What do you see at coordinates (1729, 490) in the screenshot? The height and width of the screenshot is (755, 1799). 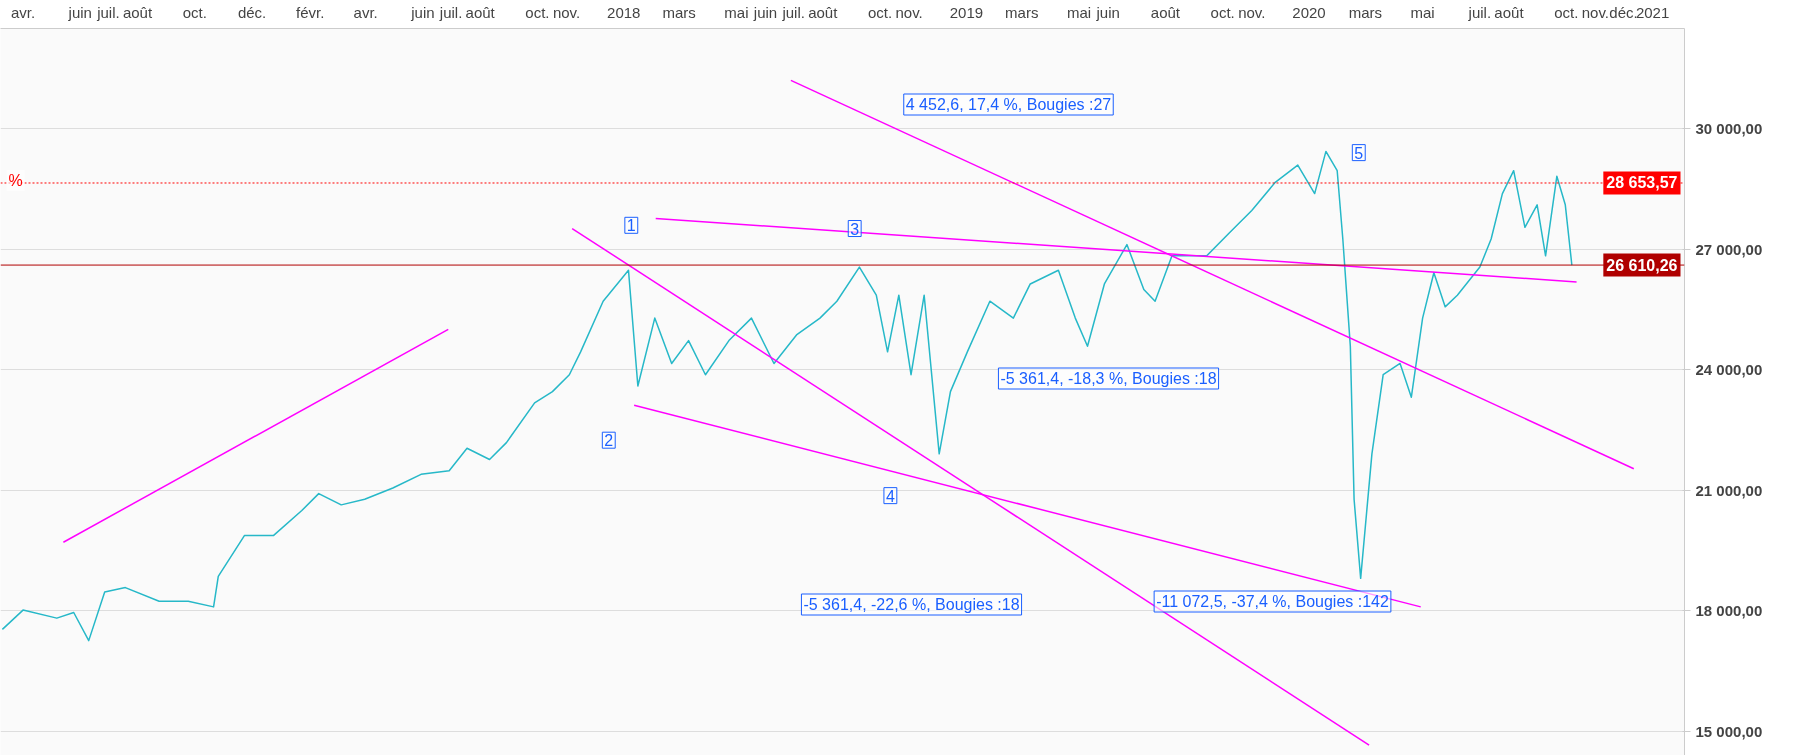 I see `y-tick-label: 21 000,00` at bounding box center [1729, 490].